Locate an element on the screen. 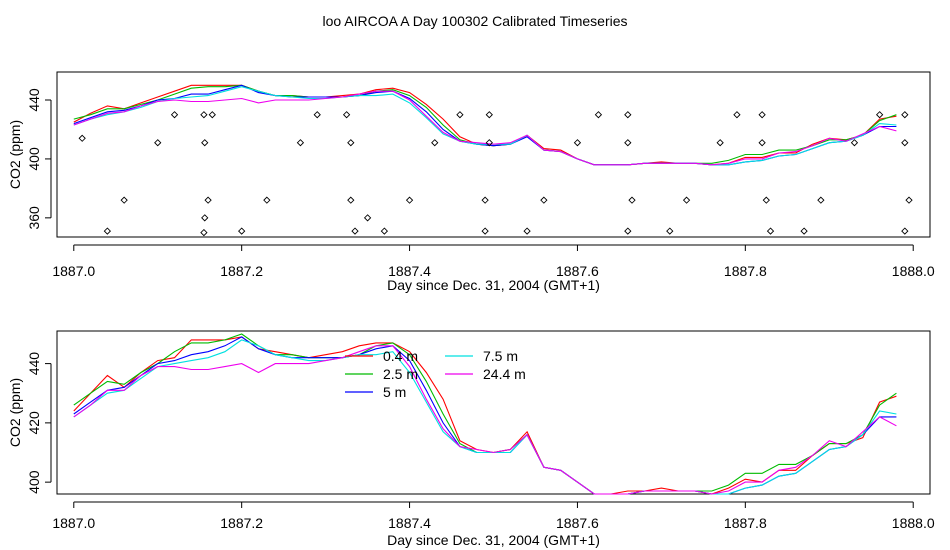  panel-bottom-legend-label: 5 m is located at coordinates (394, 392).